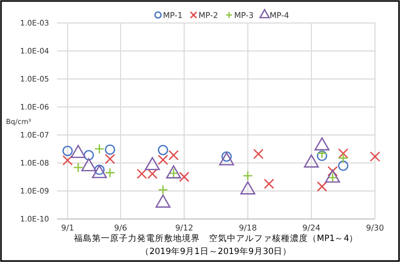 This screenshot has height=262, width=400. I want to click on x-tick-label: 9/12, so click(184, 228).